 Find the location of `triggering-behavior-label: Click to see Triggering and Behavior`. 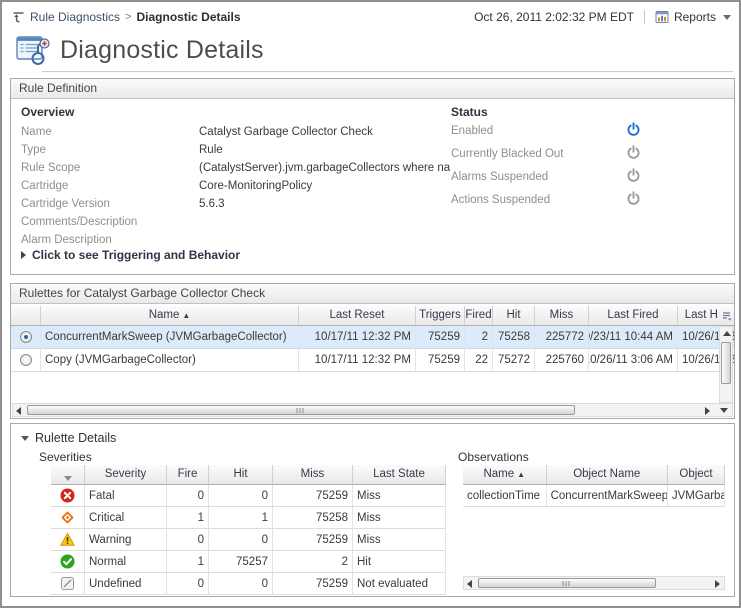

triggering-behavior-label: Click to see Triggering and Behavior is located at coordinates (136, 255).